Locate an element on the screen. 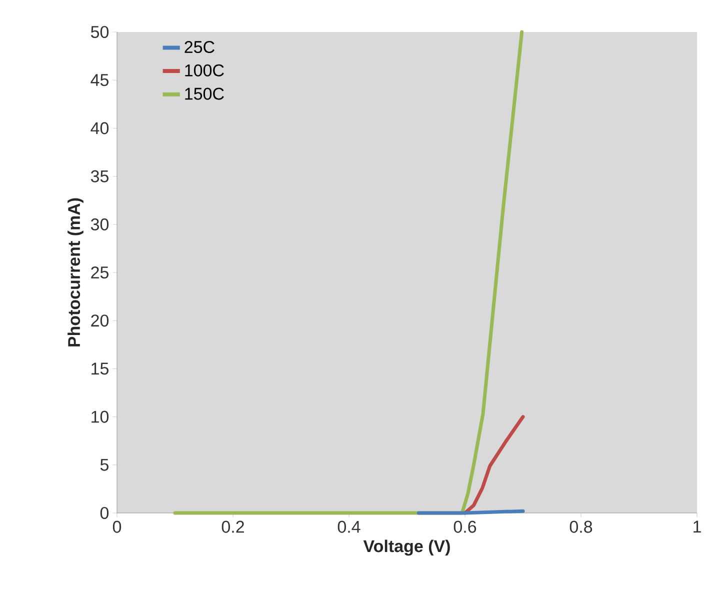 This screenshot has height=597, width=712. x-tick-label: 1 is located at coordinates (697, 526).